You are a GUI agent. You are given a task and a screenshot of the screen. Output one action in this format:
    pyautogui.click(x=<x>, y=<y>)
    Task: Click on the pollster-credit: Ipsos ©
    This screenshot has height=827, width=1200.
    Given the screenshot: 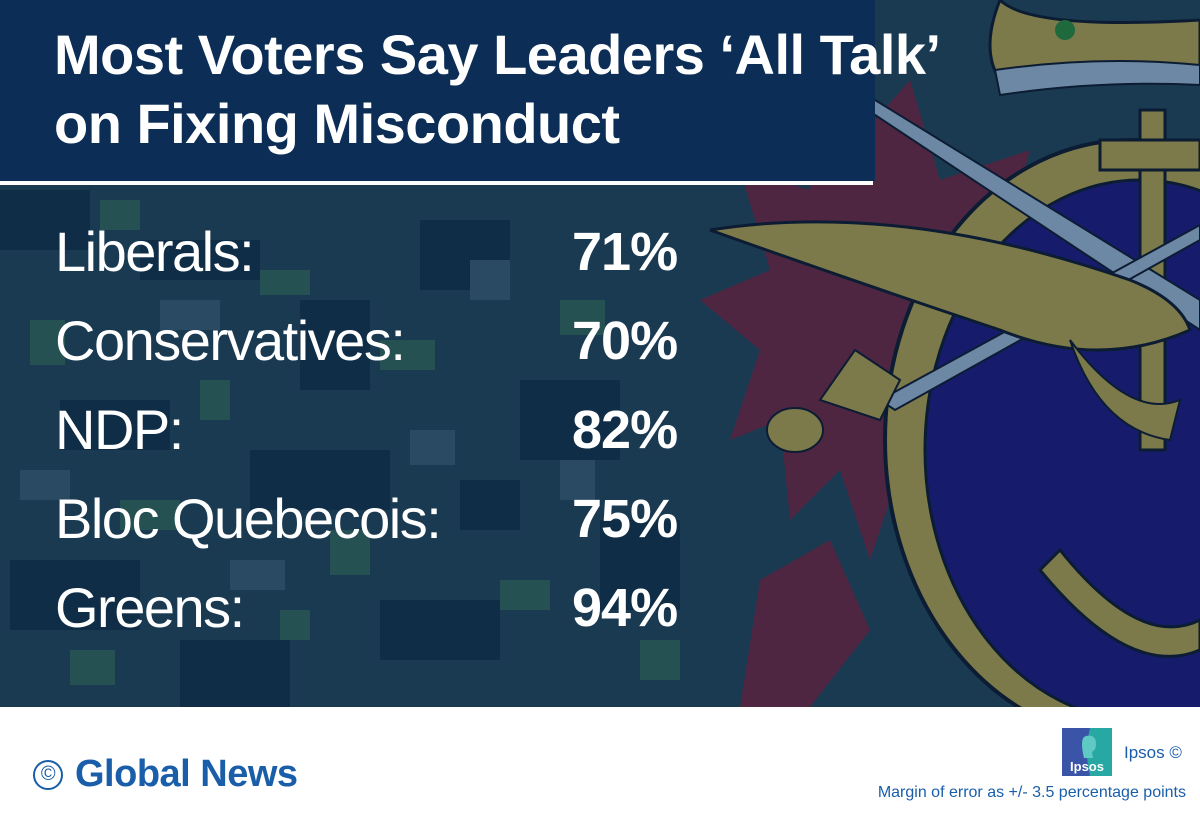 What is the action you would take?
    pyautogui.click(x=1153, y=752)
    